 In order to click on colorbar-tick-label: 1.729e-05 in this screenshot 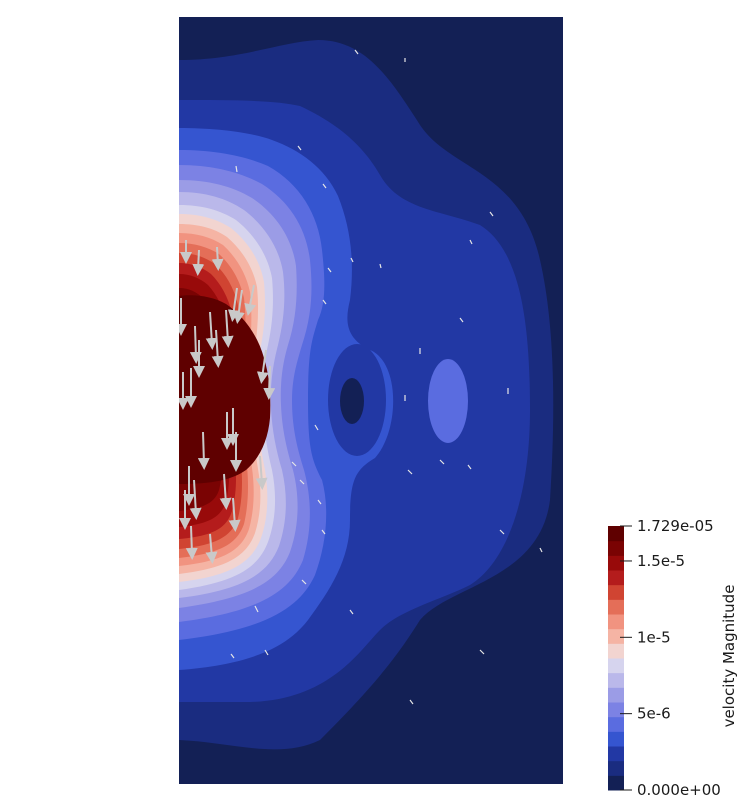, I will do `click(675, 526)`.